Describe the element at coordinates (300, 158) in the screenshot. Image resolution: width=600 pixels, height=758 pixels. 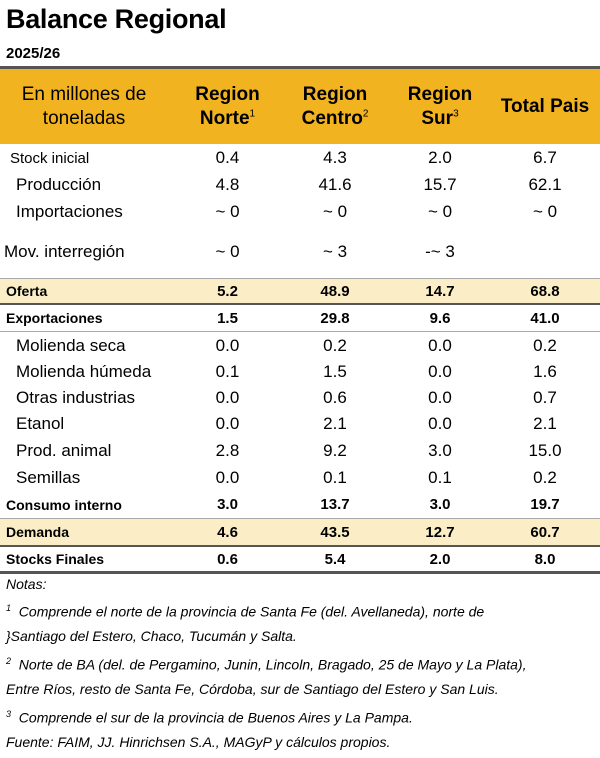
I see `row-stock-inicial: Stock inicial 0.4 4.3 2.0 6.7` at that location.